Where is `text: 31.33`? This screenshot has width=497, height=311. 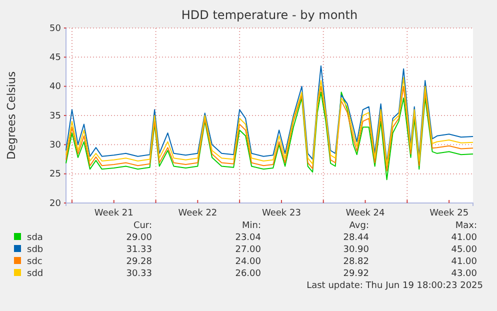 text: 31.33 is located at coordinates (139, 250).